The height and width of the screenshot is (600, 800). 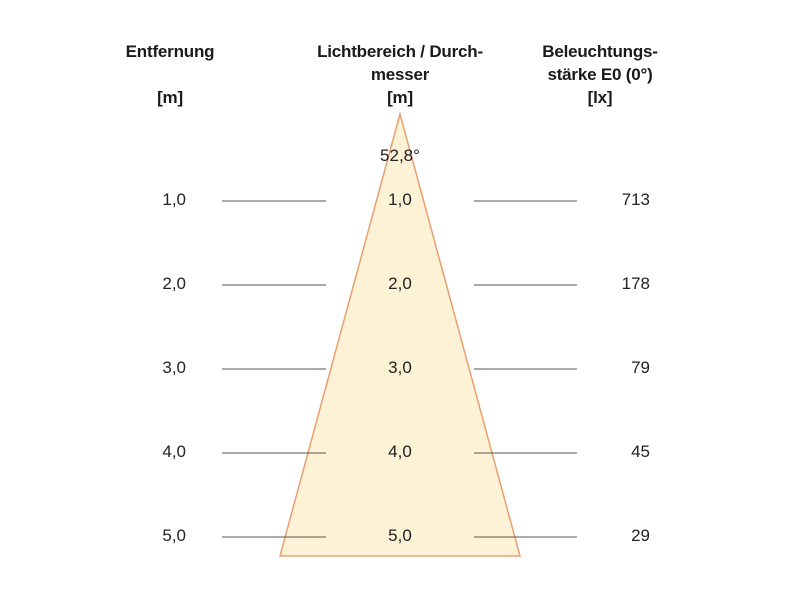 What do you see at coordinates (170, 51) in the screenshot?
I see `distance-header-line1: Entfernung` at bounding box center [170, 51].